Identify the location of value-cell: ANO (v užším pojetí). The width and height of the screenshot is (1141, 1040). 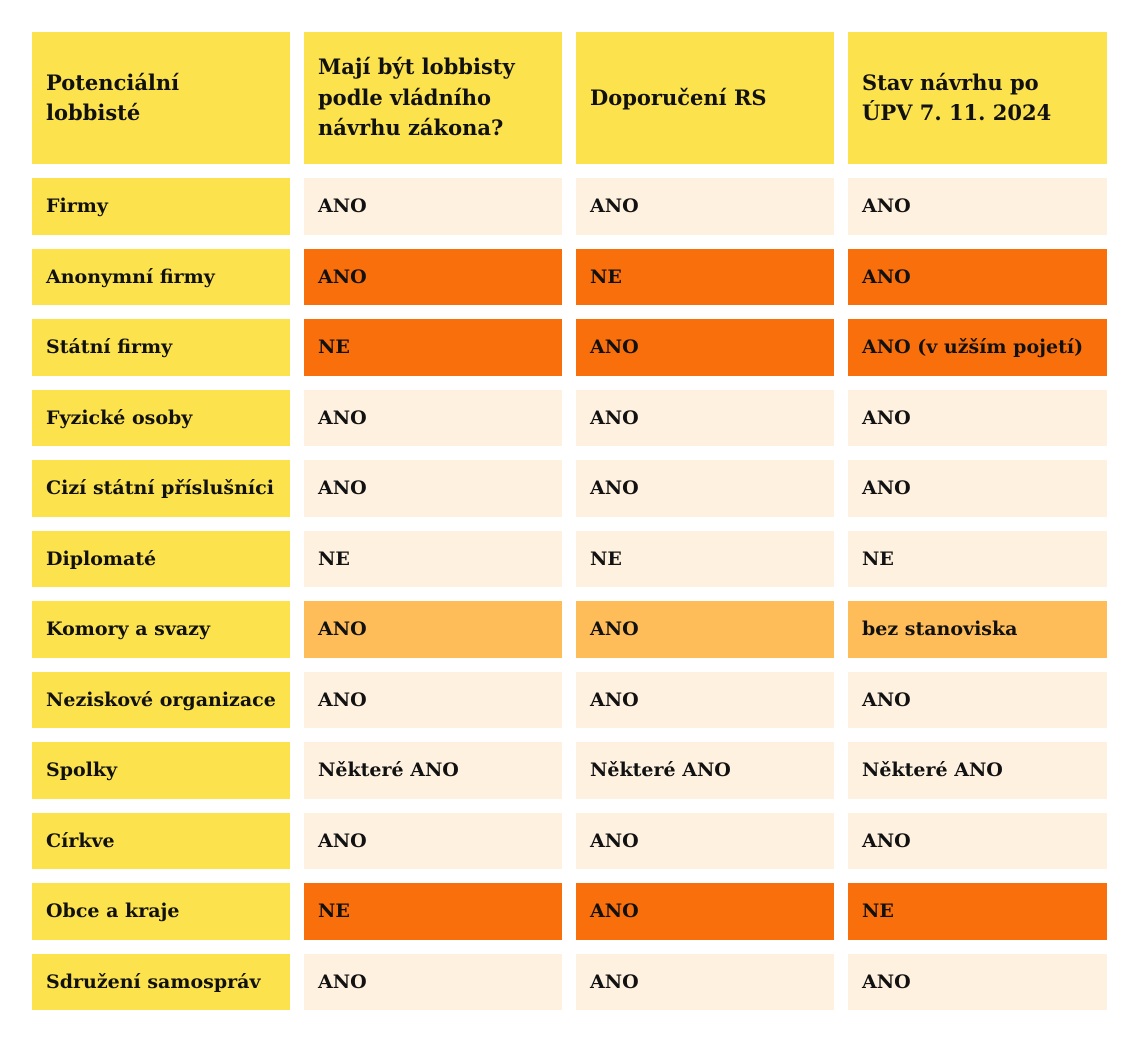
(977, 347).